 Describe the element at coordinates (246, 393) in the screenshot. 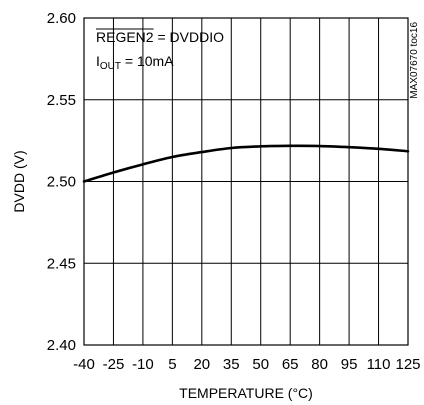

I see `x-axis-label: TEMPERATURE (°C)` at that location.